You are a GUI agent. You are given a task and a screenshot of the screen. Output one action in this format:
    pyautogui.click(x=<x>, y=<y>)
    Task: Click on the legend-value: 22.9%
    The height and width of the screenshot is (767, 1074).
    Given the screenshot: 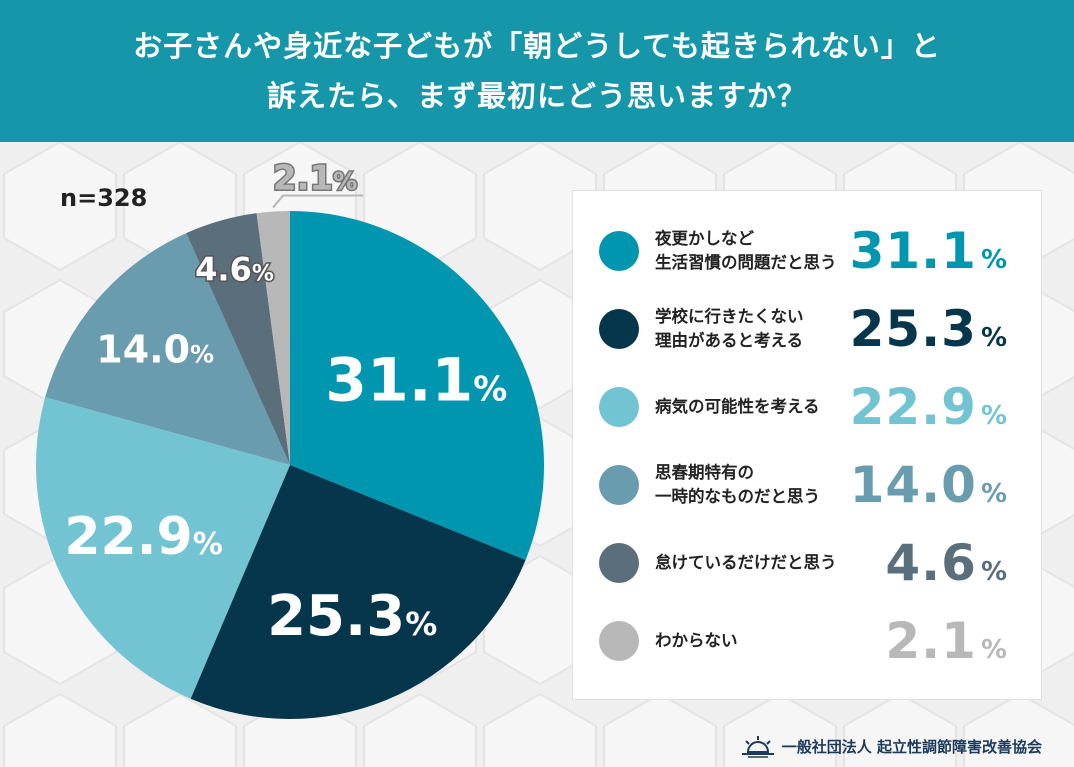 What is the action you would take?
    pyautogui.click(x=928, y=407)
    